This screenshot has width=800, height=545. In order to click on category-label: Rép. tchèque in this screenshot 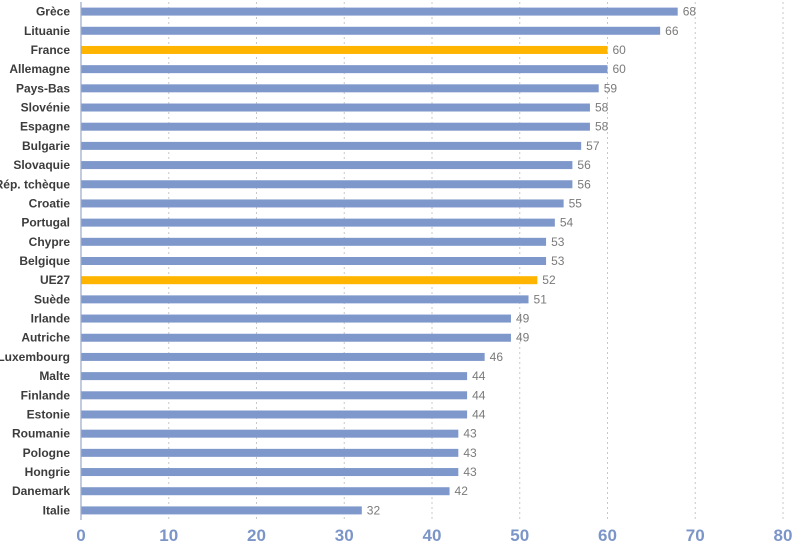, I will do `click(35, 184)`.